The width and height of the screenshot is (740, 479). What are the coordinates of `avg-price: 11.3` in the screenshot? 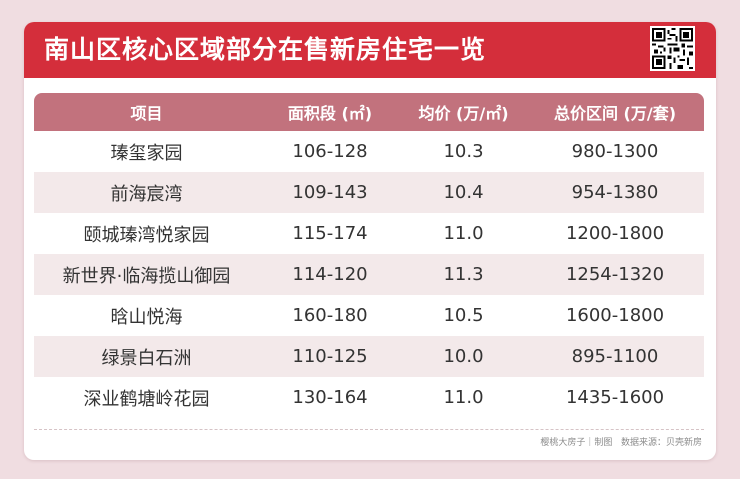 It's located at (463, 274).